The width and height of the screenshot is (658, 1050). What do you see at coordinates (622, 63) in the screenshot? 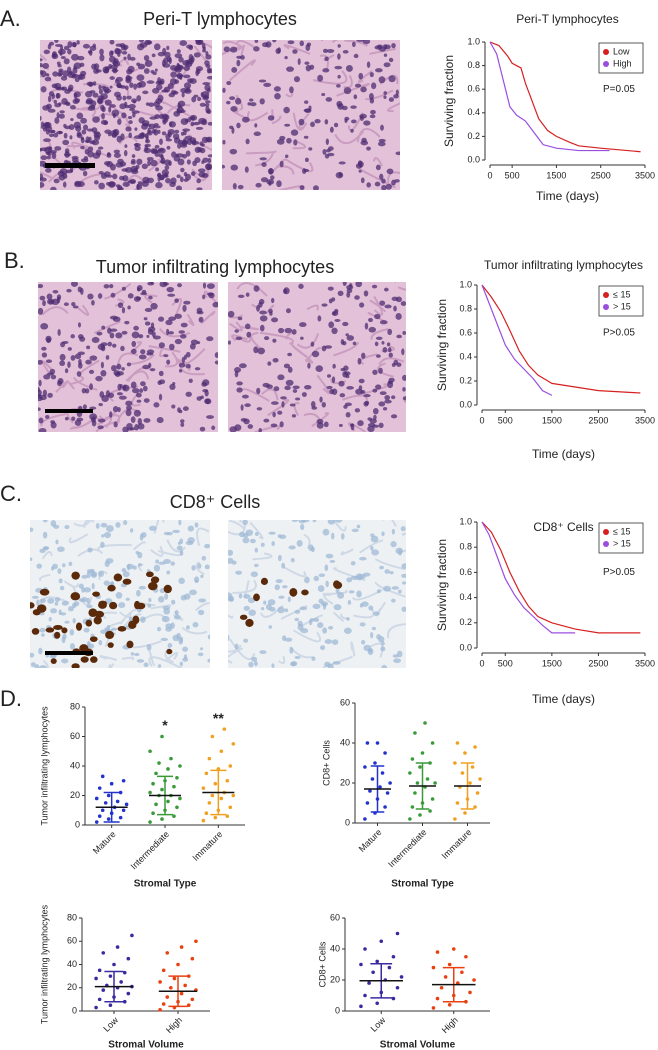
I see `legend-label: High` at bounding box center [622, 63].